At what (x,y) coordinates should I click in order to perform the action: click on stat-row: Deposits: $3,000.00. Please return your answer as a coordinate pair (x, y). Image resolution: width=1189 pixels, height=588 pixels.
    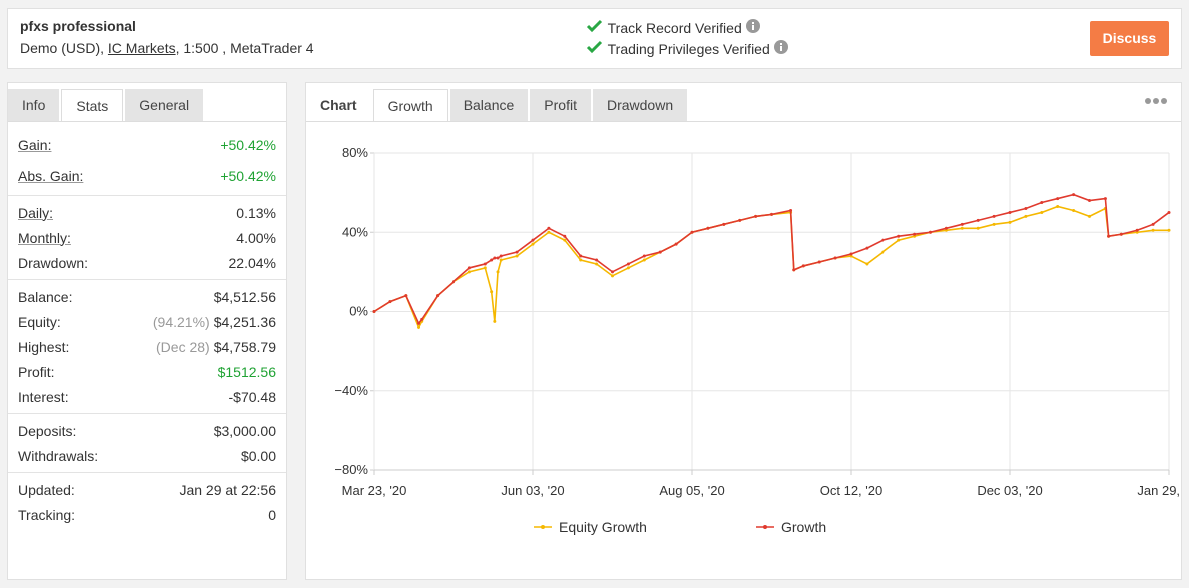
    Looking at the image, I should click on (147, 430).